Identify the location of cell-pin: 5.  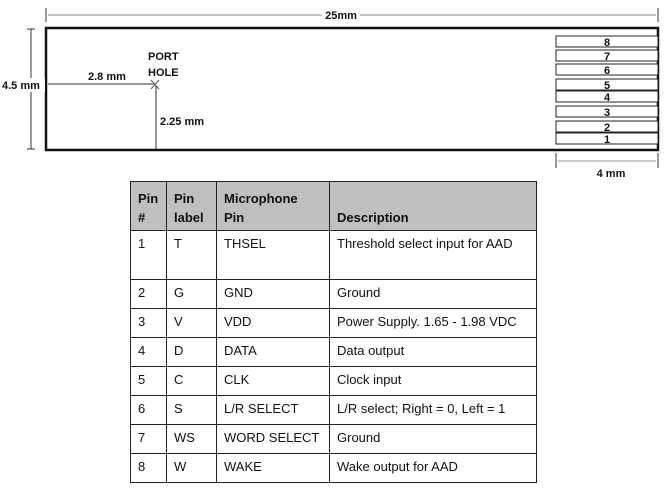
(148, 381).